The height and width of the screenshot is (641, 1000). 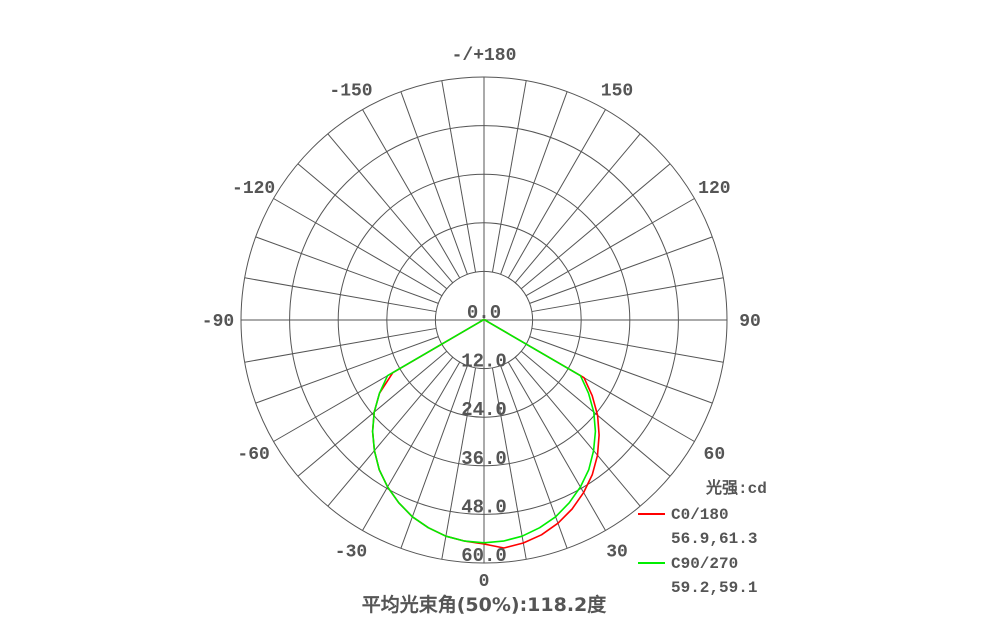 I want to click on radial-labels: 0.0 12.0 24.0 36.0 48.0 60.0, so click(x=484, y=434).